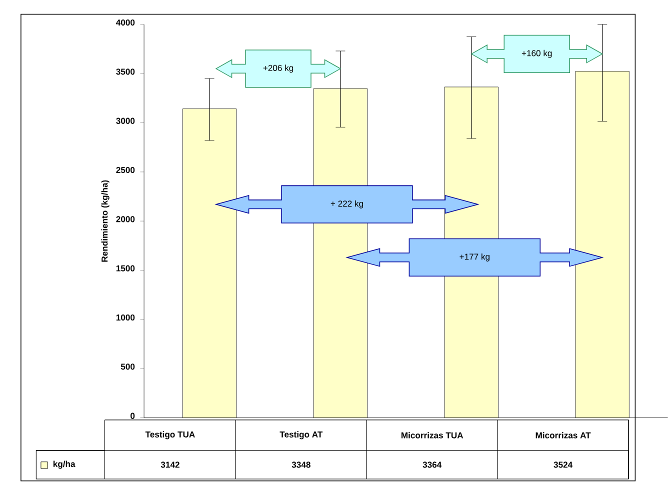 The width and height of the screenshot is (668, 489). I want to click on y-tick-label: 2500, so click(125, 170).